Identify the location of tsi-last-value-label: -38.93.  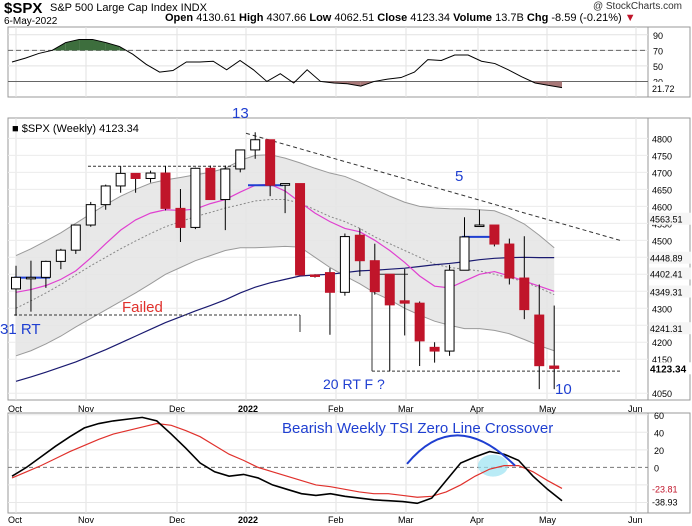
(665, 503).